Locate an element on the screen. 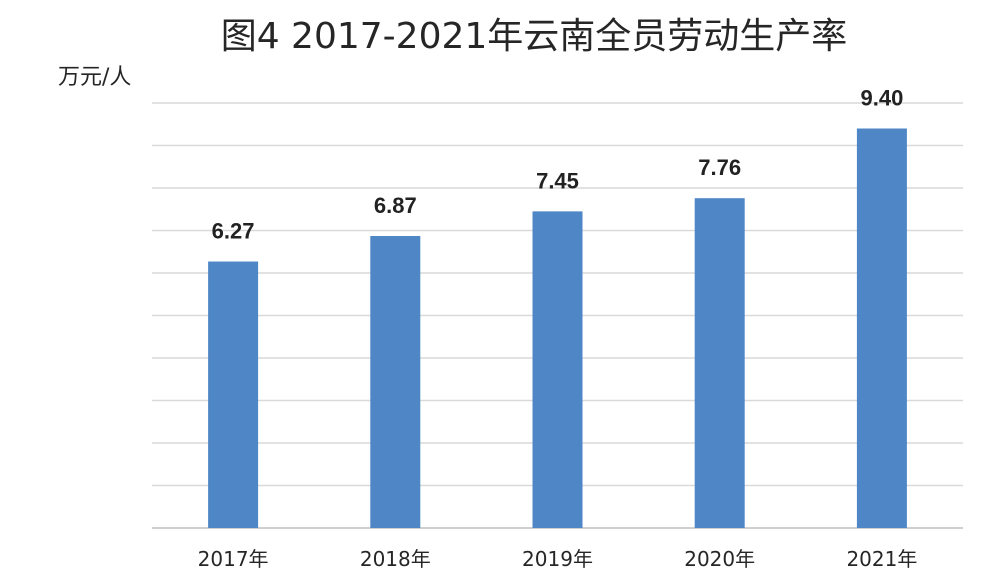 This screenshot has width=991, height=586. chart-title: 图4 2017-2021年云南全员劳动生产率 is located at coordinates (534, 36).